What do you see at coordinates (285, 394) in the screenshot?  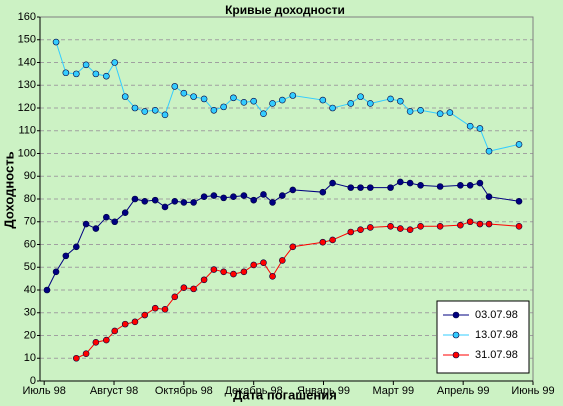 I see `x-axis-label: Дата погашения` at bounding box center [285, 394].